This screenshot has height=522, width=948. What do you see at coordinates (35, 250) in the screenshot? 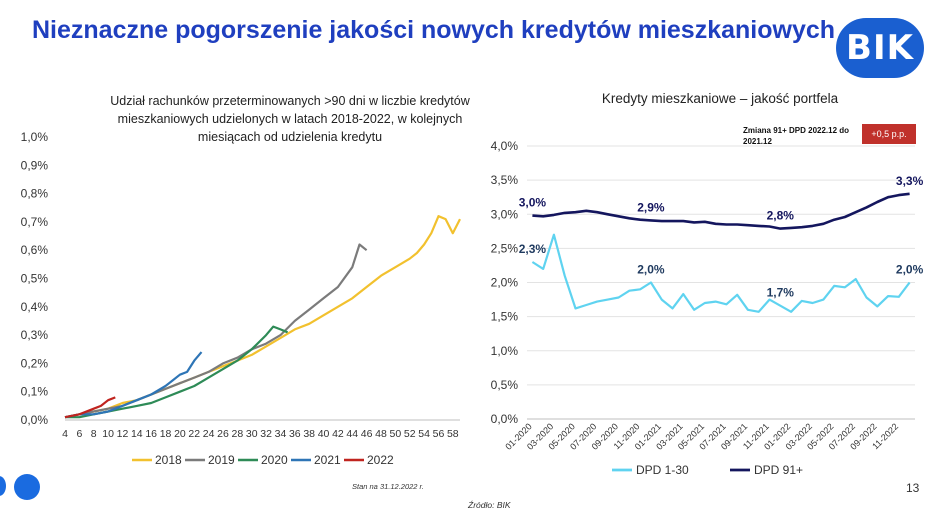
I see `left-y-tick-label: 0,6%` at bounding box center [35, 250].